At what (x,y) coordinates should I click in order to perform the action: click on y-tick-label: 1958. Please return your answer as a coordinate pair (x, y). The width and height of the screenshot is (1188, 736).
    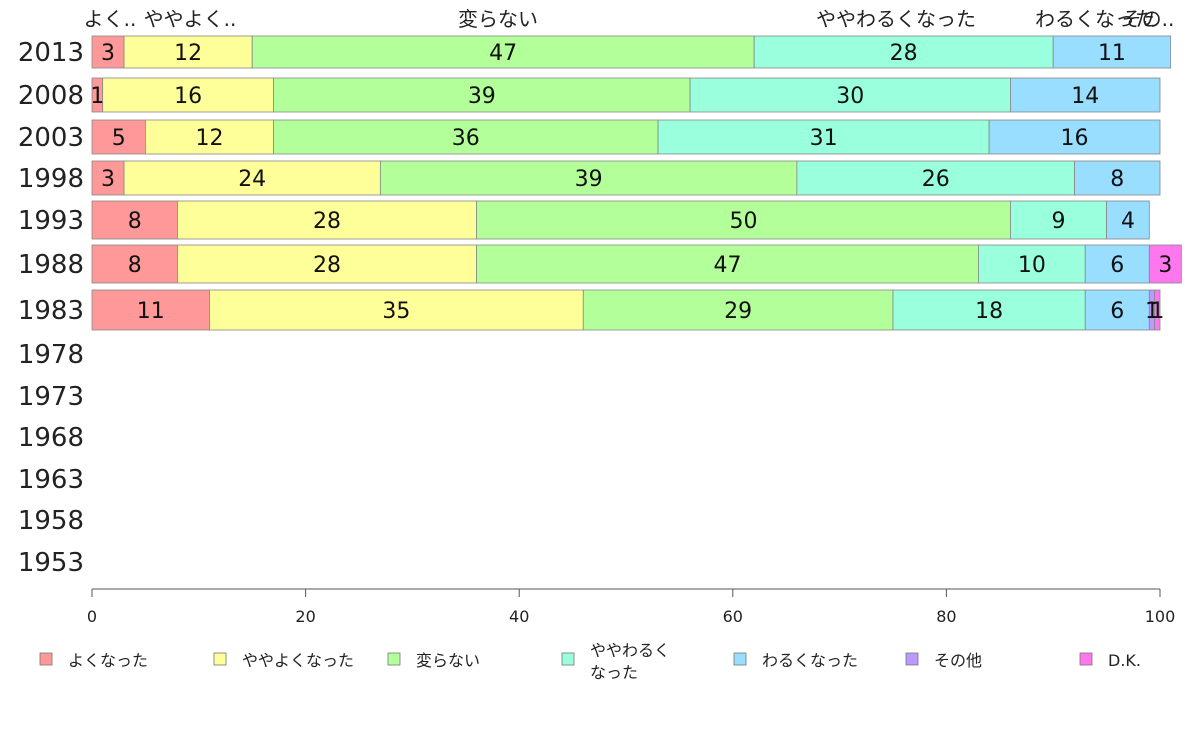
    Looking at the image, I should click on (51, 521).